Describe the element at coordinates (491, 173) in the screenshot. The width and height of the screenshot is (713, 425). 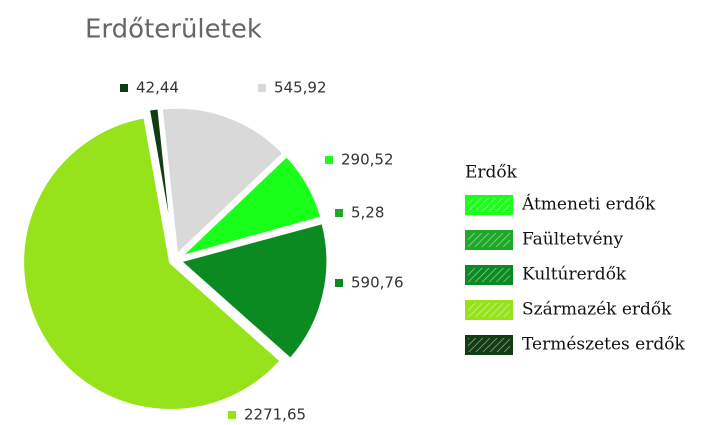
I see `legend-title: Erdők` at that location.